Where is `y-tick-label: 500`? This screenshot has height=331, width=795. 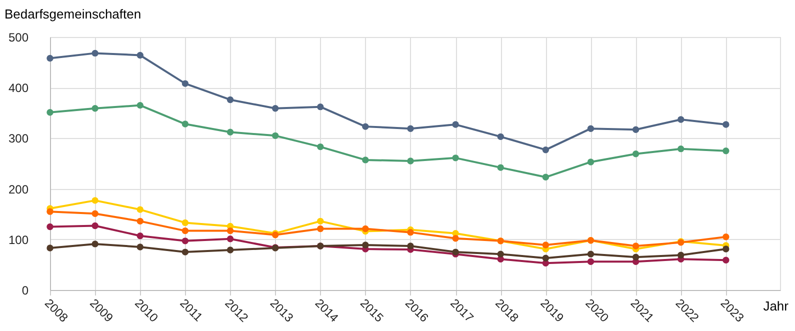 y-tick-label: 500 is located at coordinates (18, 37).